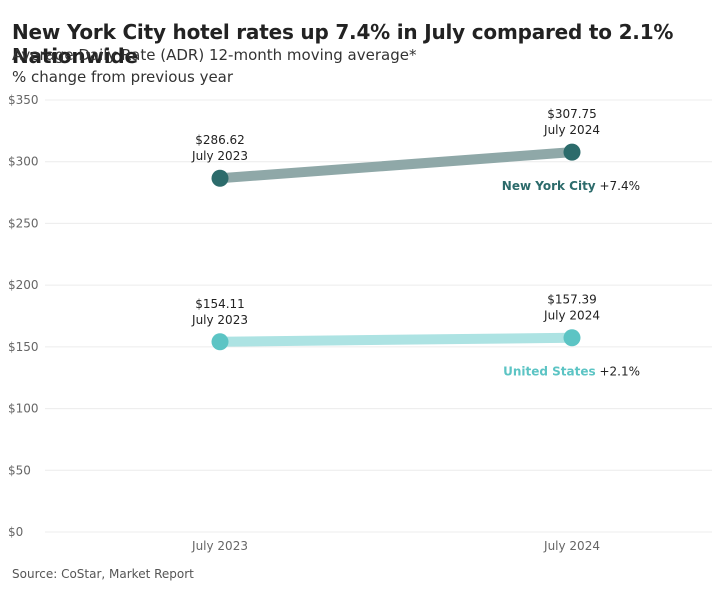 The height and width of the screenshot is (592, 712). Describe the element at coordinates (571, 546) in the screenshot. I see `x-tick-label: July 2024` at that location.